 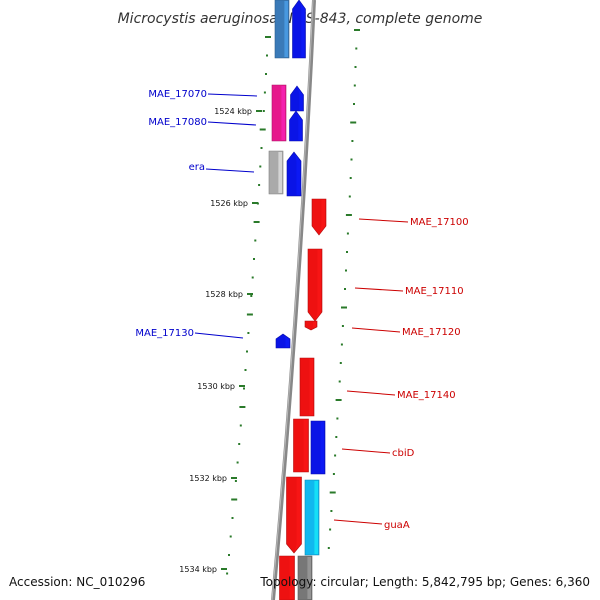 I want to click on position-label: 1528 kbp, so click(x=224, y=294).